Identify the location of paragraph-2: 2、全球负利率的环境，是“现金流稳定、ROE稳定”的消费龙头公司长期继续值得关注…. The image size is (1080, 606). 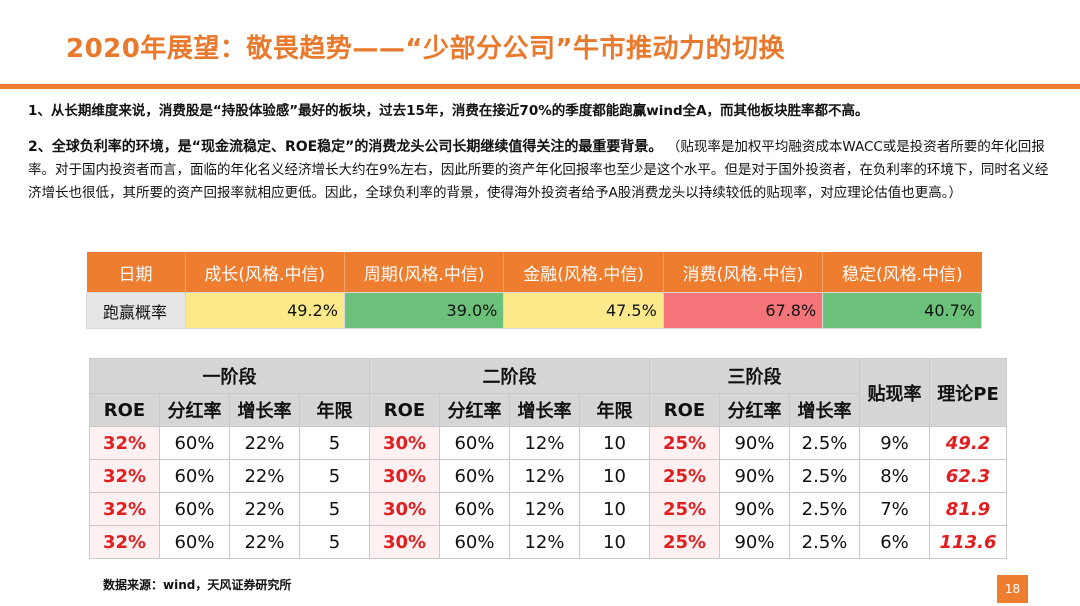
(543, 170).